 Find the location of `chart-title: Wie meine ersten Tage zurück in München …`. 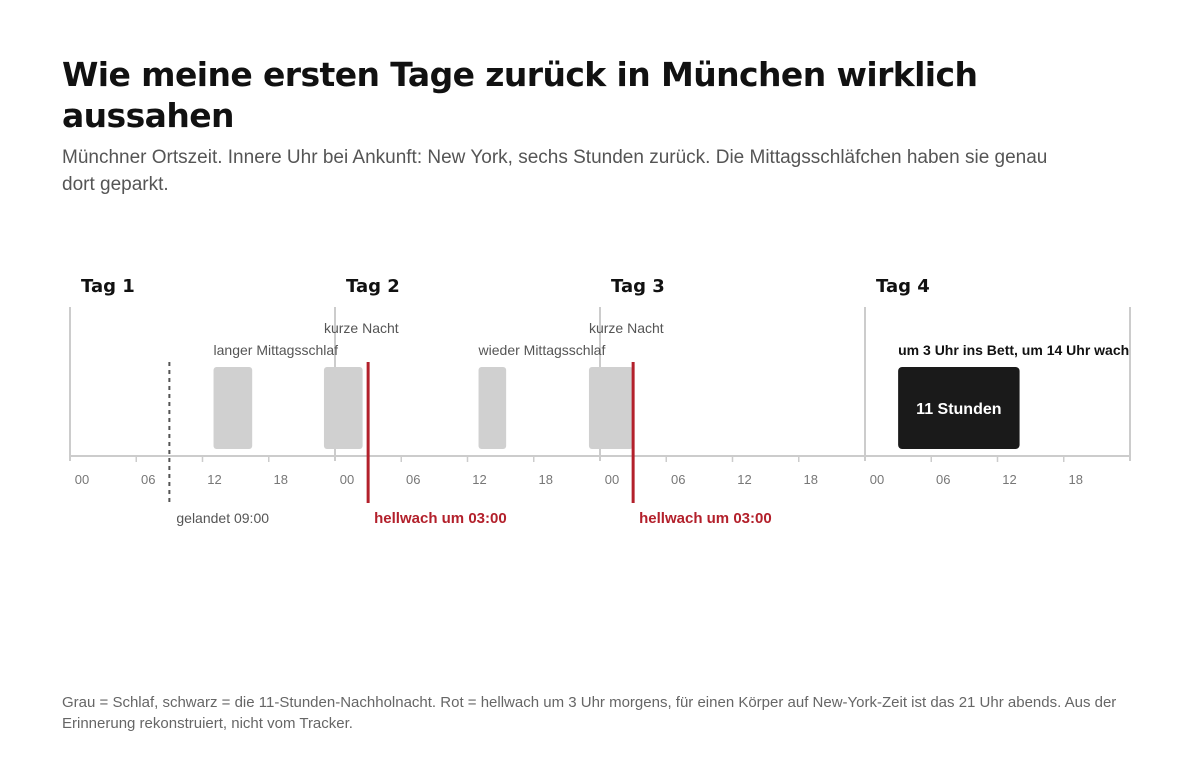

chart-title: Wie meine ersten Tage zurück in München … is located at coordinates (520, 95).